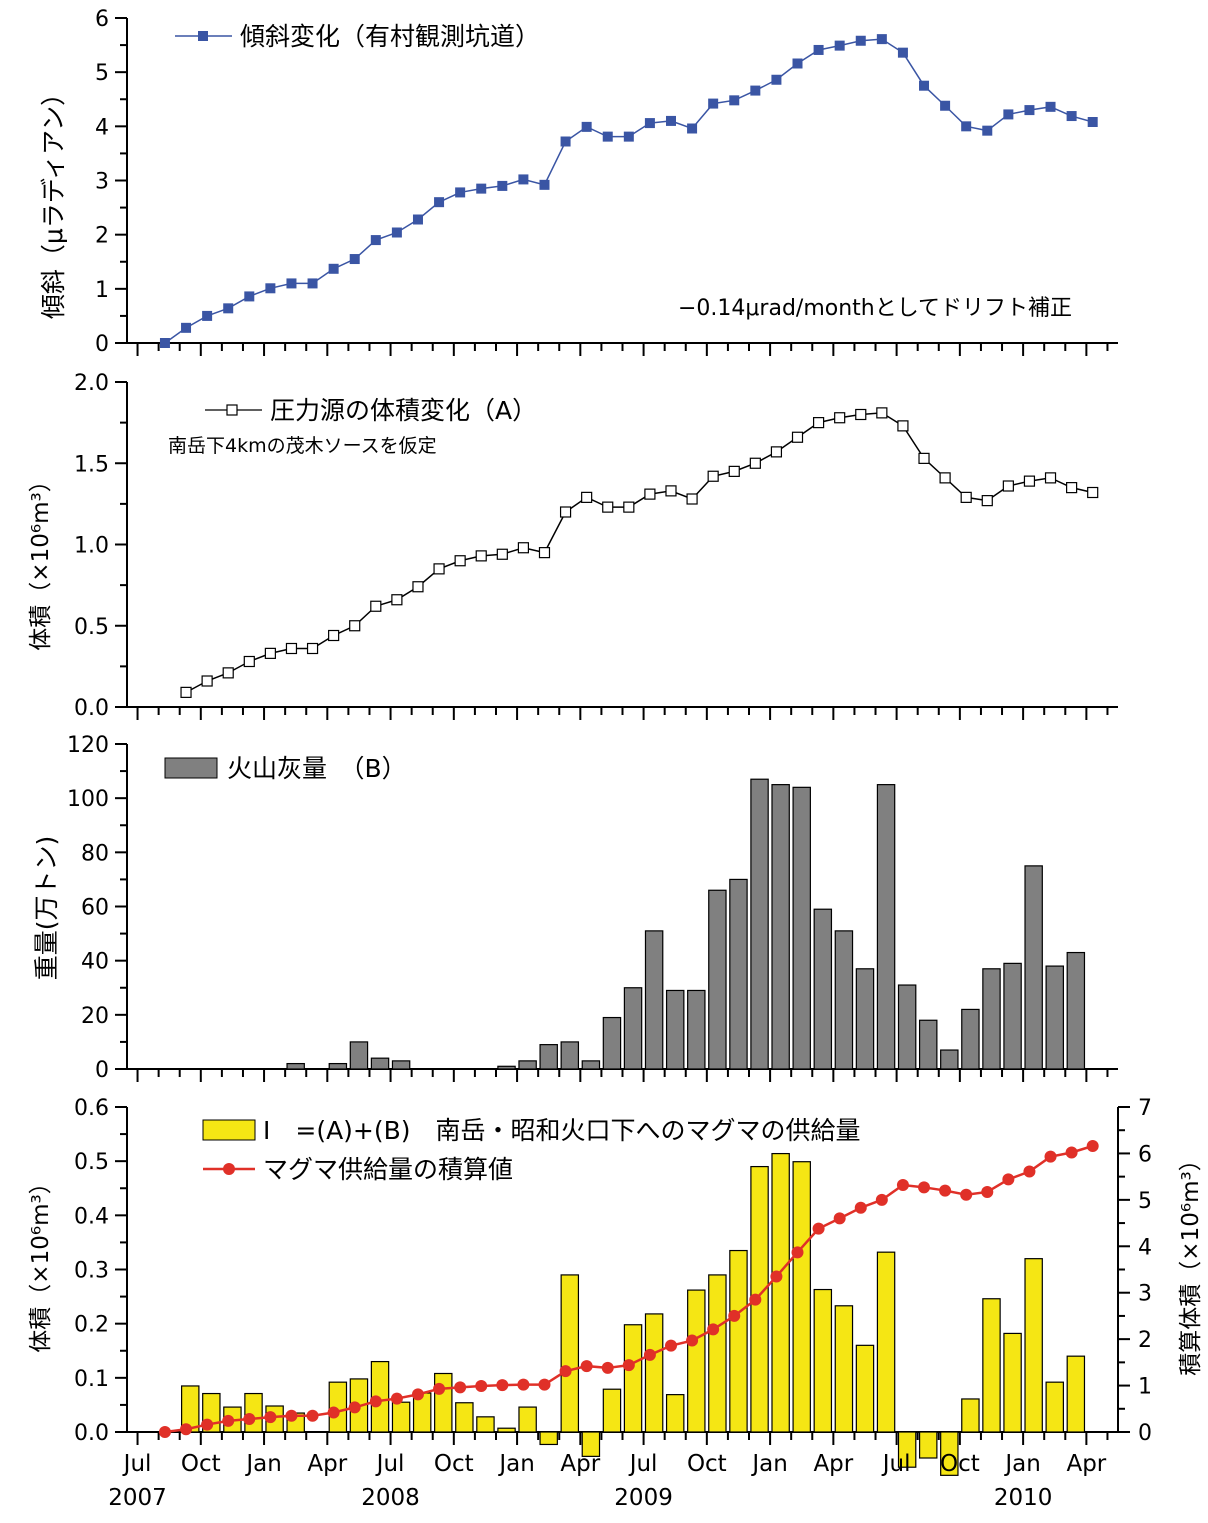  I want to click on y2-tick-label: 0, so click(1145, 1433).